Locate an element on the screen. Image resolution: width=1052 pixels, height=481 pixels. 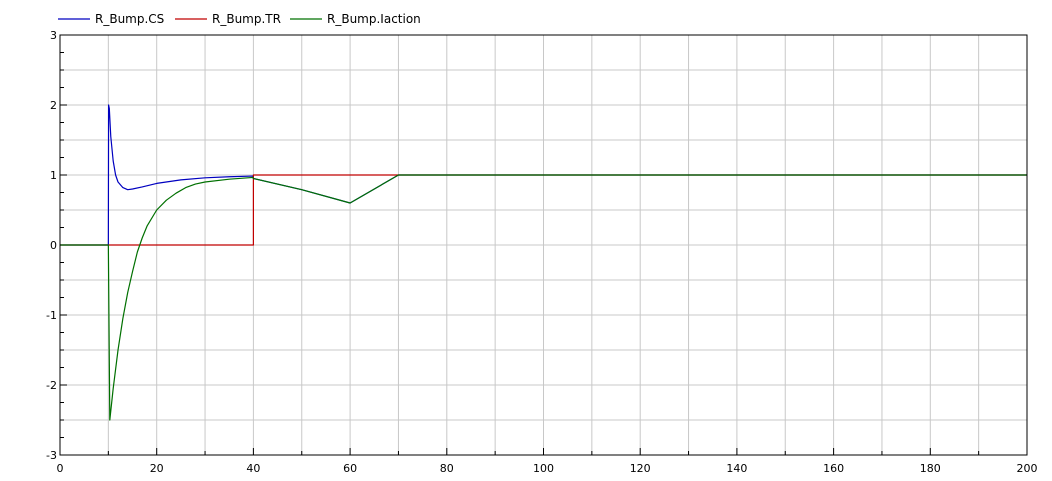
x-tick-label: 180 is located at coordinates (930, 468).